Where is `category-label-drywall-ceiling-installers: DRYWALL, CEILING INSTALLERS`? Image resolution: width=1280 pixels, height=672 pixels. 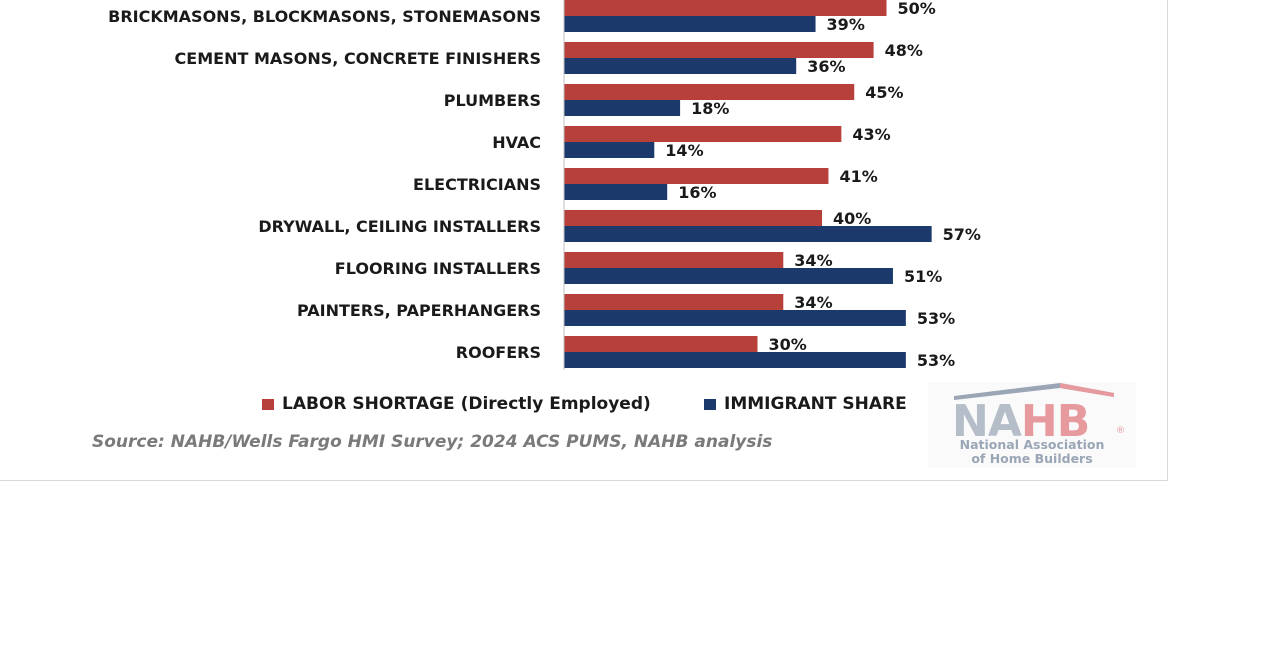 category-label-drywall-ceiling-installers: DRYWALL, CEILING INSTALLERS is located at coordinates (399, 226).